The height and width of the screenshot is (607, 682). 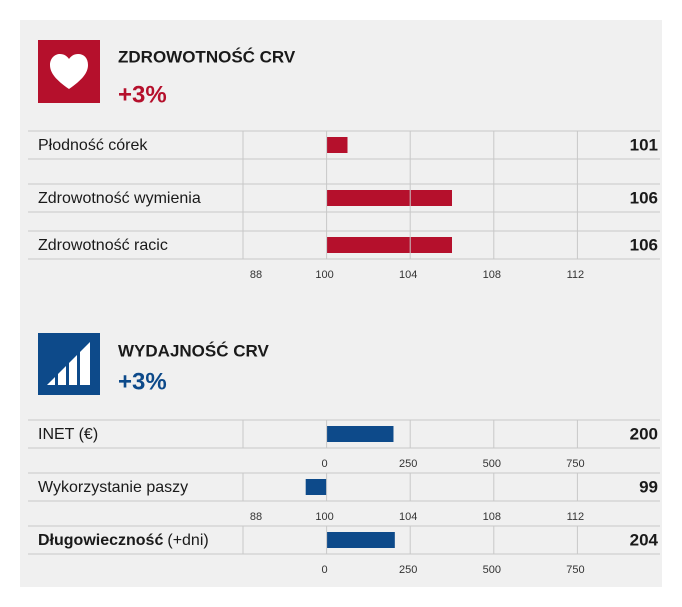 I want to click on value-label: 204, so click(x=644, y=539).